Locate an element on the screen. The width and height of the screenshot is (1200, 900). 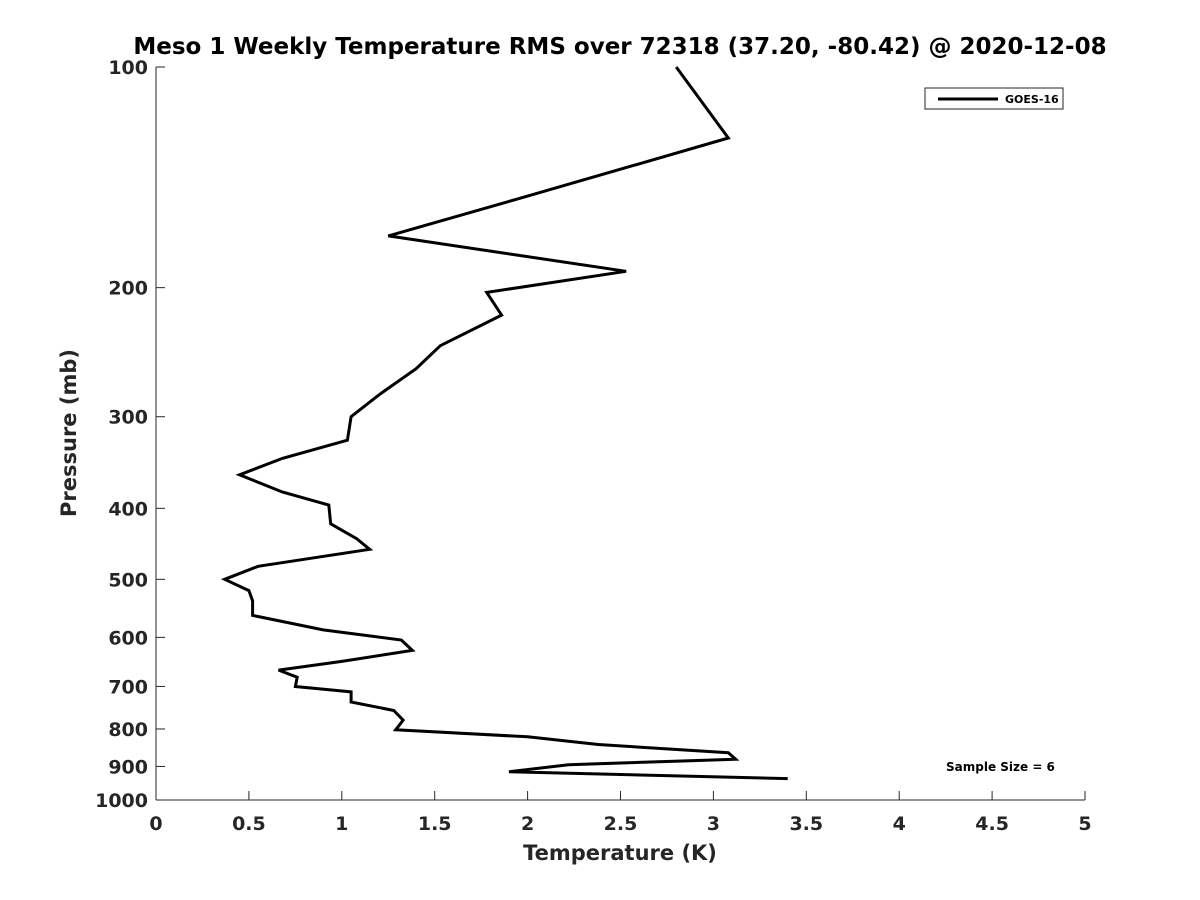
x-tick-label: 1.5 is located at coordinates (435, 824).